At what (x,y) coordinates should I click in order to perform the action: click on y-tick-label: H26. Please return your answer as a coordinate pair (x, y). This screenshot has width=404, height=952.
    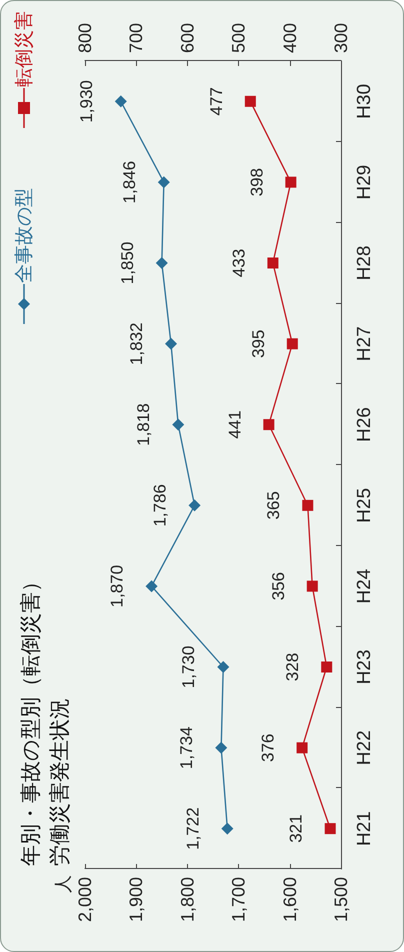
    Looking at the image, I should click on (364, 424).